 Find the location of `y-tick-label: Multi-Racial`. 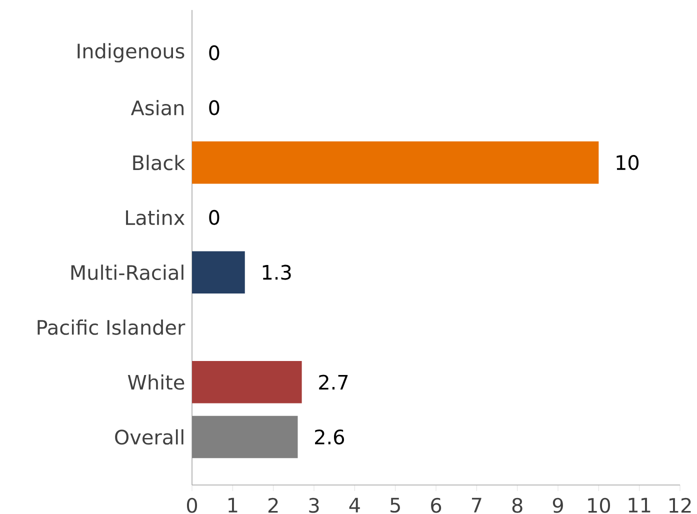

y-tick-label: Multi-Racial is located at coordinates (127, 272).